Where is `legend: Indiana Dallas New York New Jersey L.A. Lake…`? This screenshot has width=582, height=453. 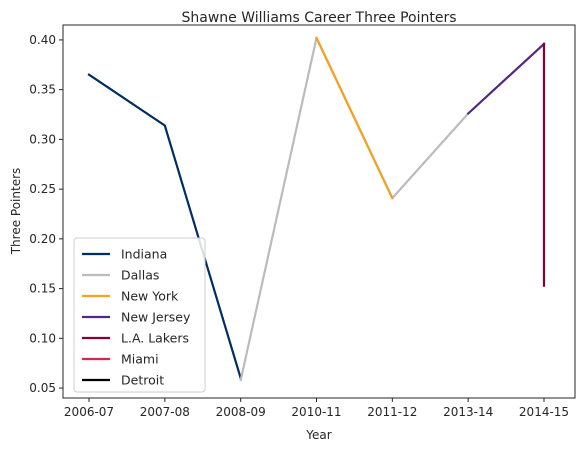
legend: Indiana Dallas New York New Jersey L.A. Lake… is located at coordinates (139, 315).